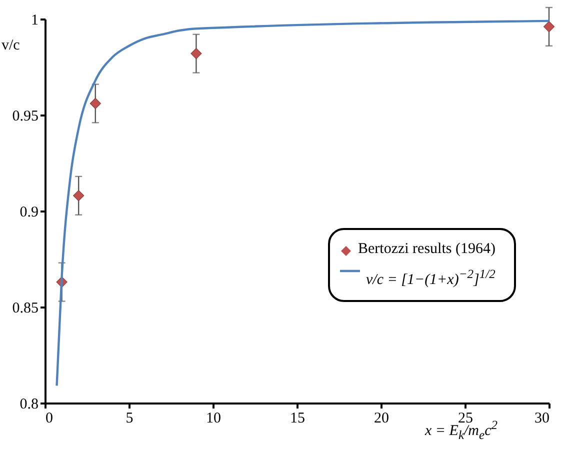 Image resolution: width=565 pixels, height=452 pixels. I want to click on x-tick-label: 30, so click(542, 418).